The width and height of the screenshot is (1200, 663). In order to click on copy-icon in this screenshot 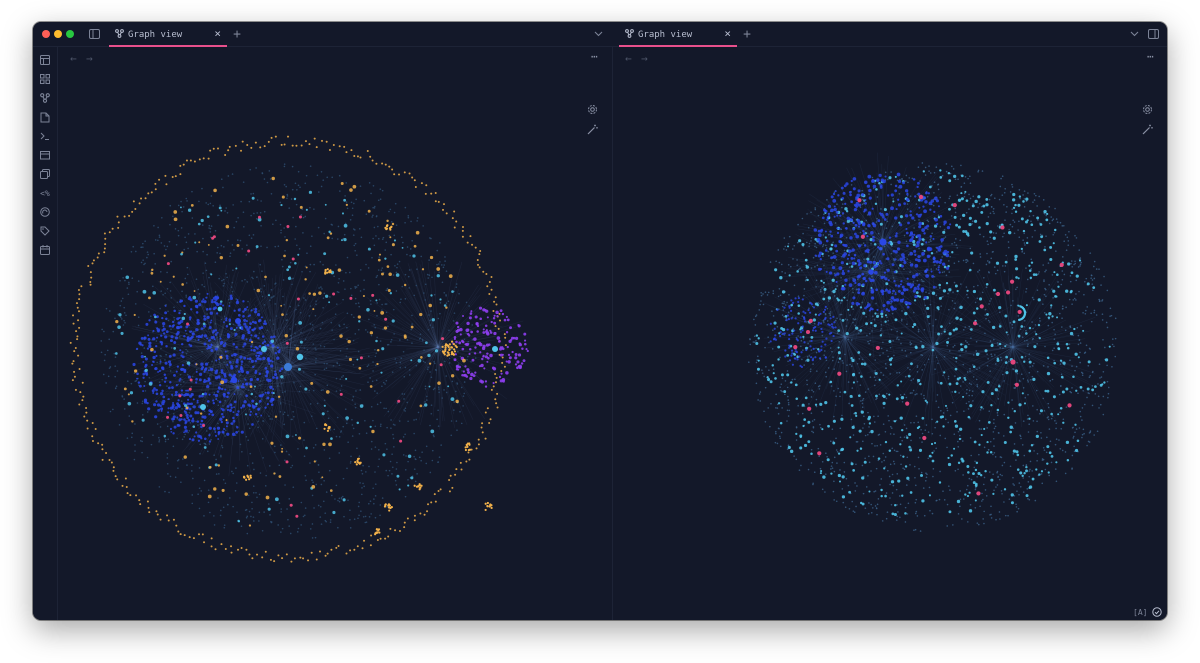, I will do `click(45, 174)`.